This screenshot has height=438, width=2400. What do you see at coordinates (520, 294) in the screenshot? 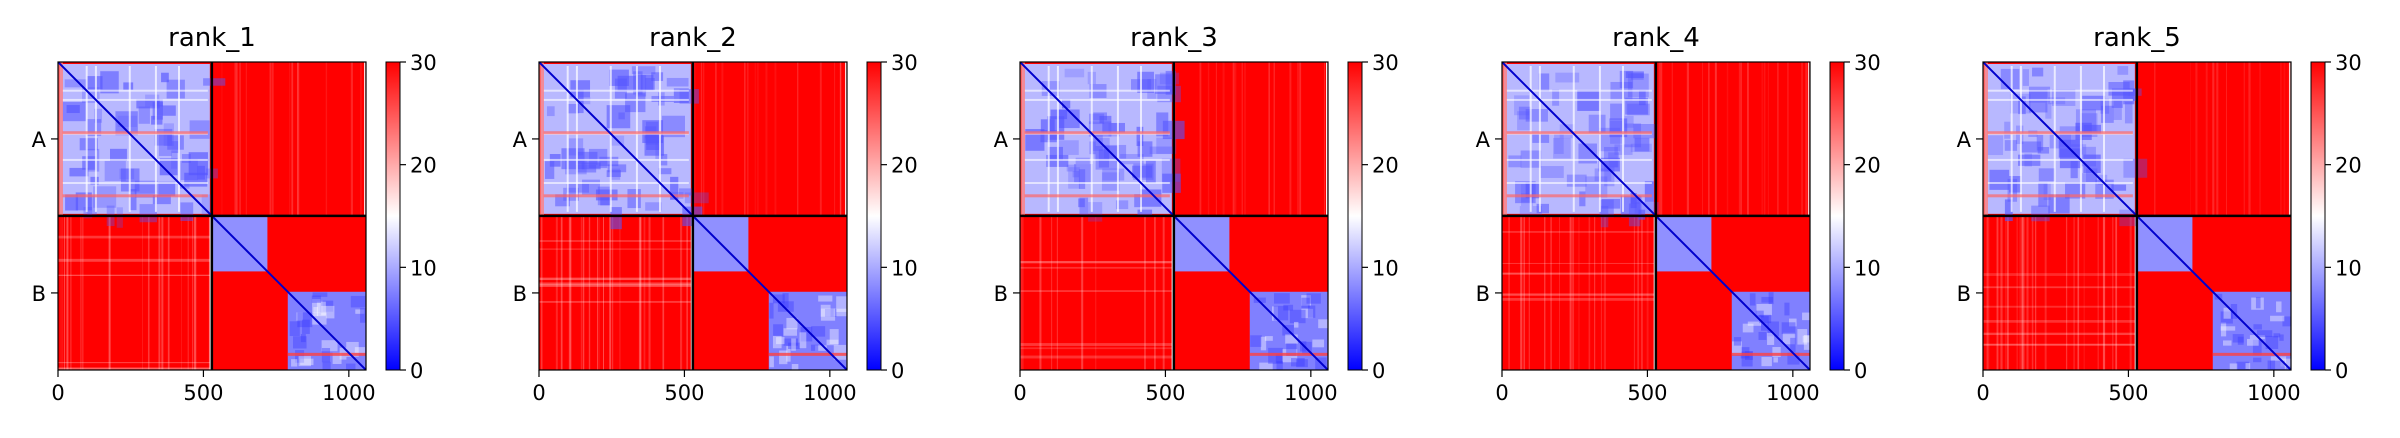
I see `y-tick-label: B` at bounding box center [520, 294].